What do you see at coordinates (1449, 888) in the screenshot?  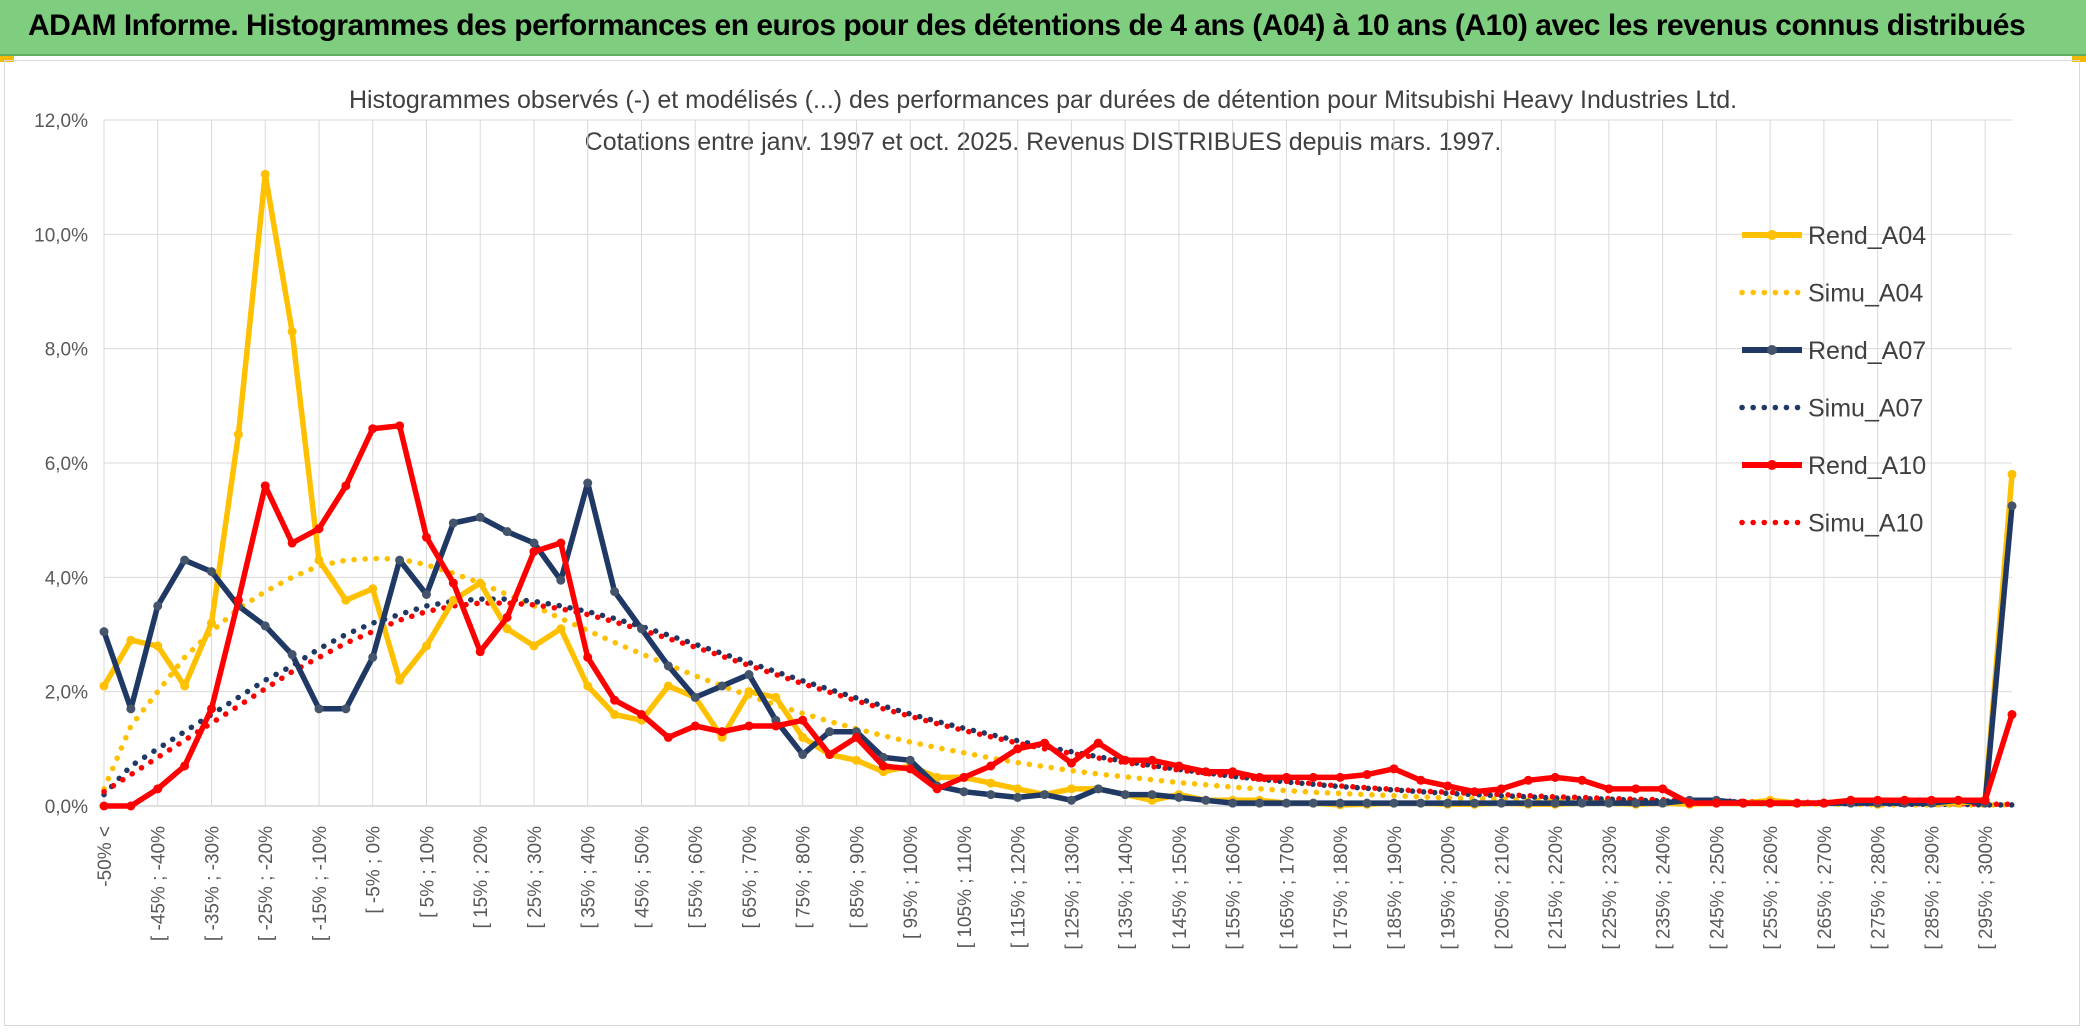 I see `x-tick-label: [ 195% ; 200%` at bounding box center [1449, 888].